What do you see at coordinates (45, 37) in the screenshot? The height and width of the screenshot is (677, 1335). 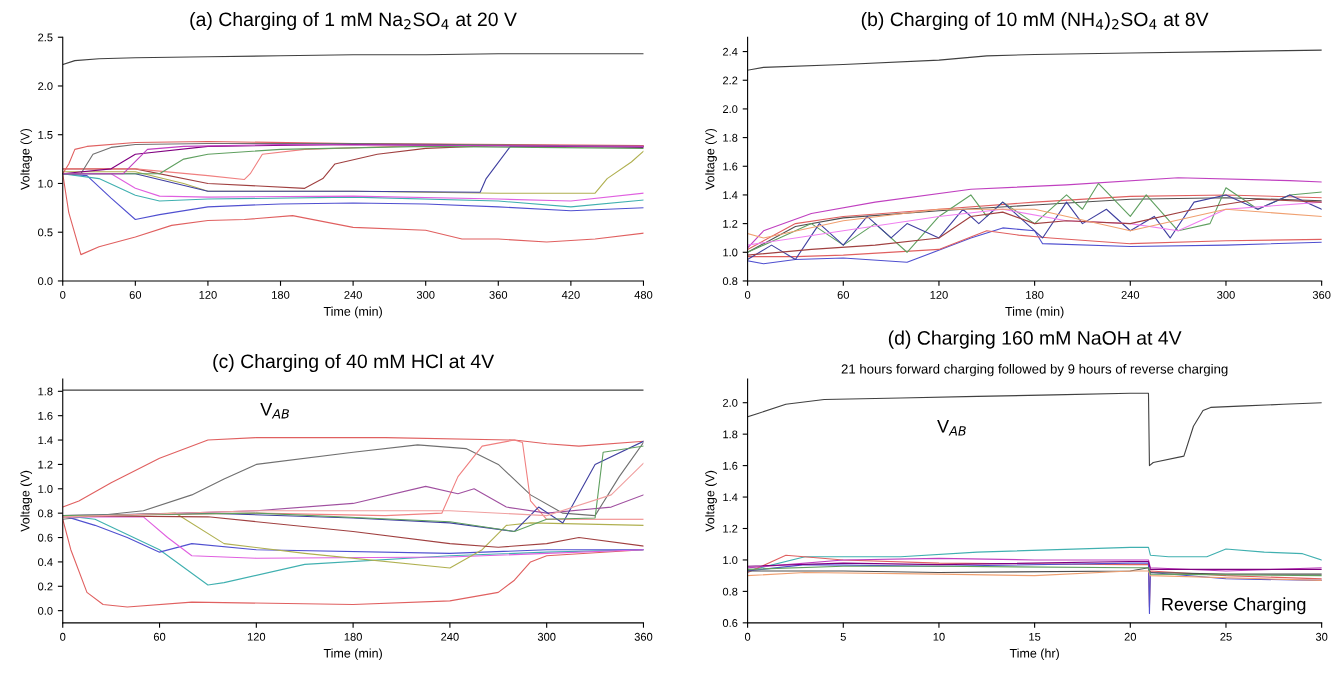 I see `y-tick-label: 2.5` at bounding box center [45, 37].